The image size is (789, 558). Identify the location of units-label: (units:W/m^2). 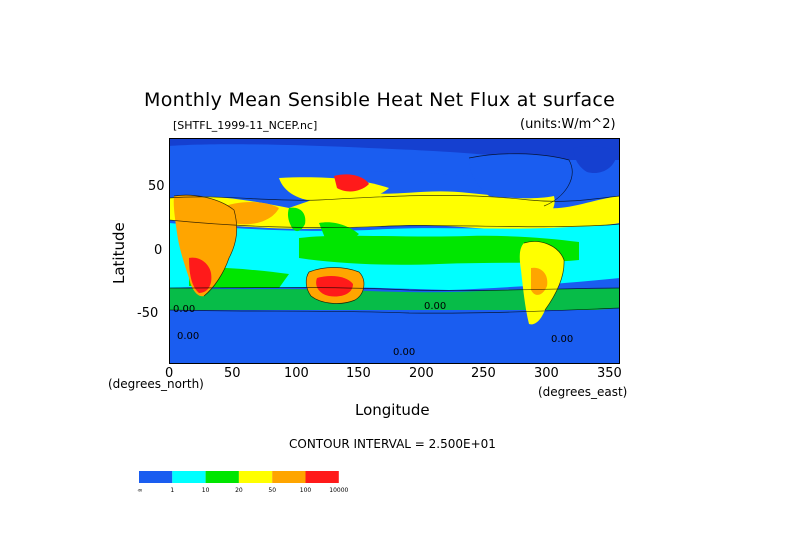
(568, 124).